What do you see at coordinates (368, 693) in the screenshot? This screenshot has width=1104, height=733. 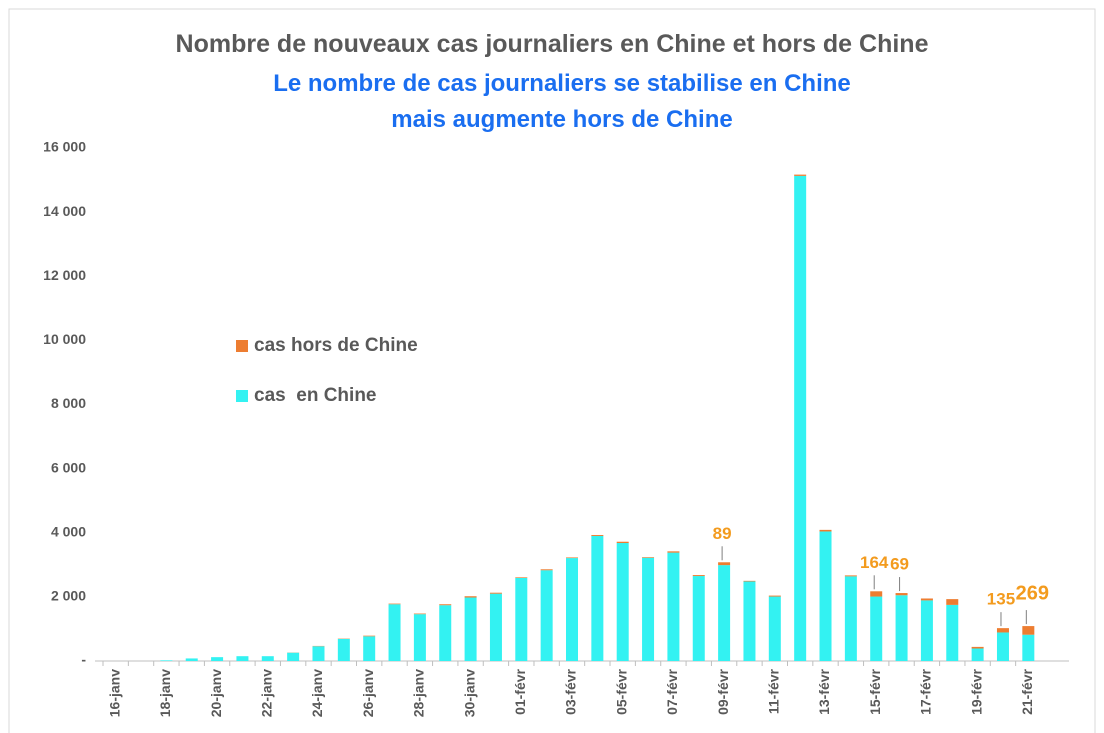 I see `x-tick-label: 26-janv` at bounding box center [368, 693].